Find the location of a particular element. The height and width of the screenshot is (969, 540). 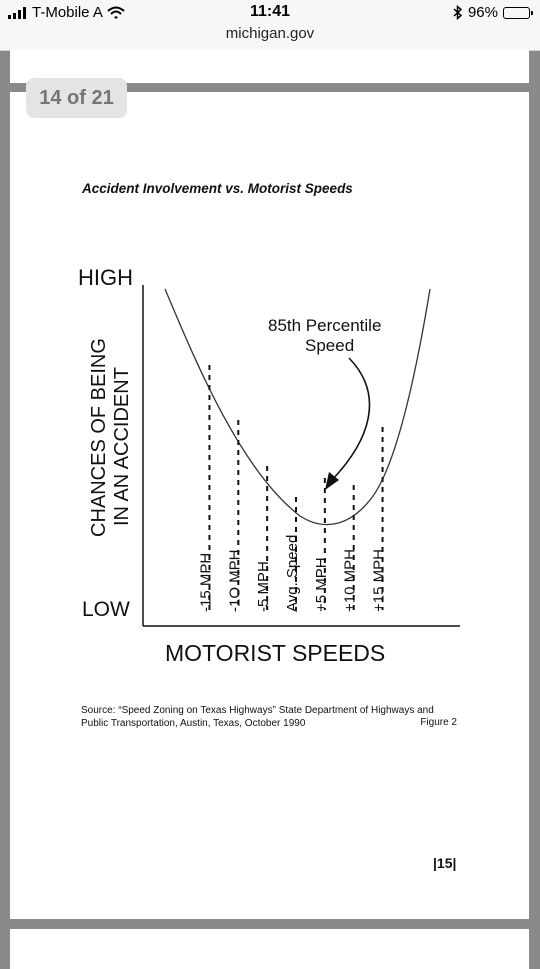

clock: 11:41 is located at coordinates (270, 11).